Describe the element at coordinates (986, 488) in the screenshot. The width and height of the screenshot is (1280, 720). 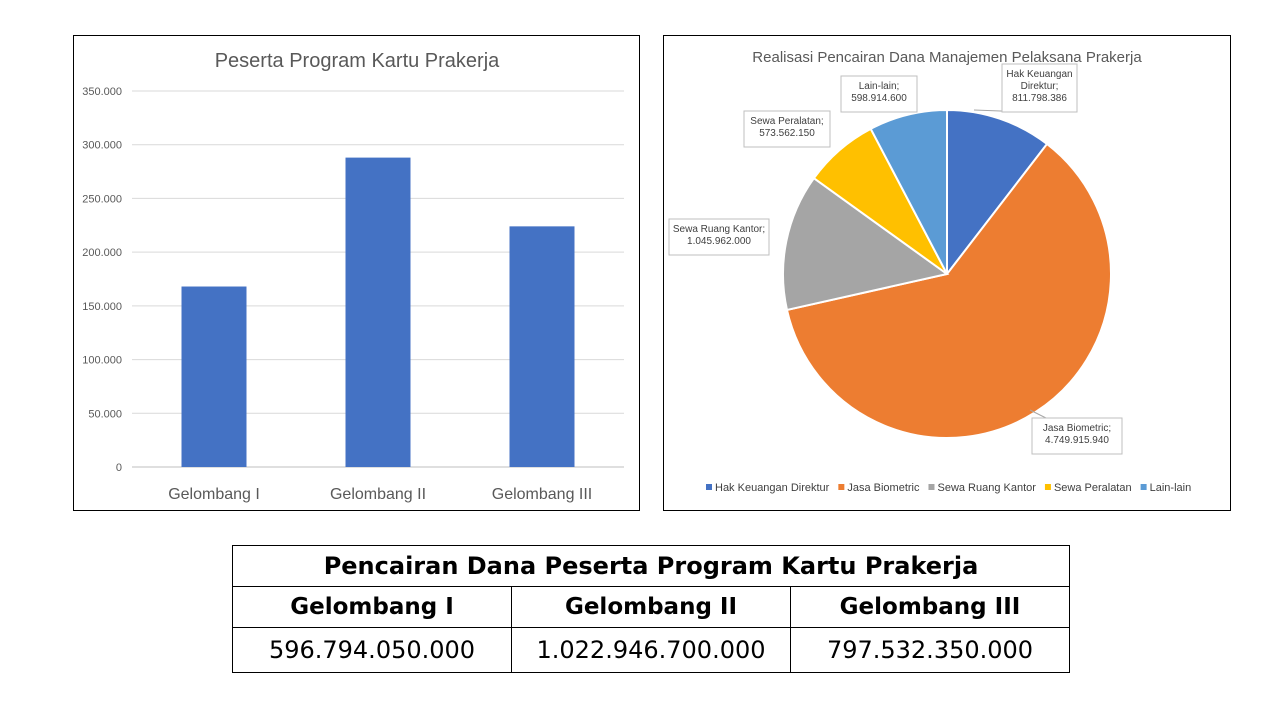
I see `legend-item-label: Sewa Ruang Kantor` at that location.